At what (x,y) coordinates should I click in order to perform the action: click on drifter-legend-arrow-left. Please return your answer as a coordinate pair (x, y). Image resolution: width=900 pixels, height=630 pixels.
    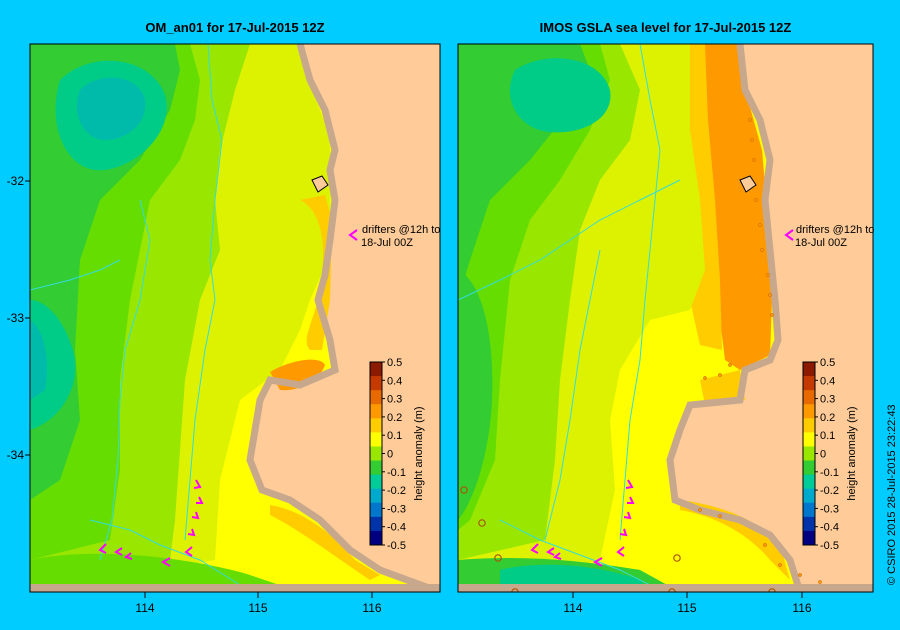
    Looking at the image, I should click on (353, 235).